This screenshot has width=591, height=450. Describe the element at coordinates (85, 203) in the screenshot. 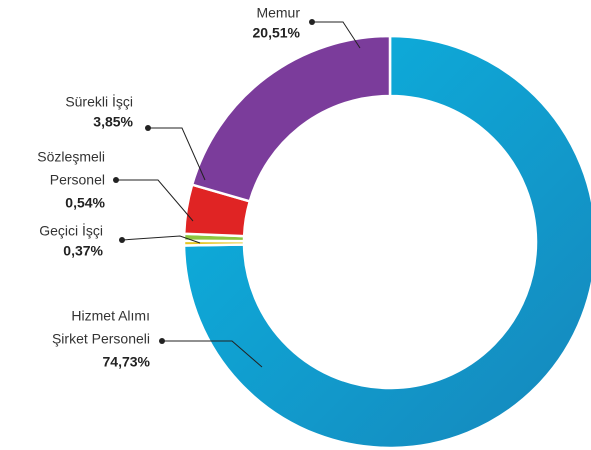

I see `value-label: 0,54%` at that location.